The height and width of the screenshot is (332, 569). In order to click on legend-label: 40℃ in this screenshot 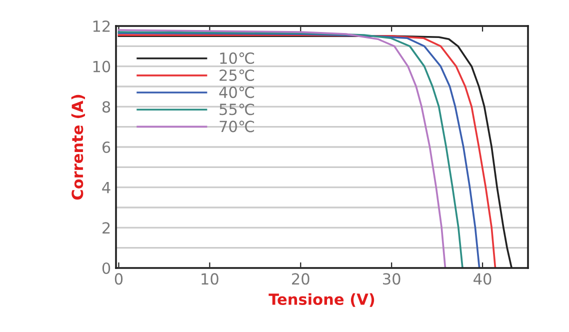, I will do `click(236, 92)`.